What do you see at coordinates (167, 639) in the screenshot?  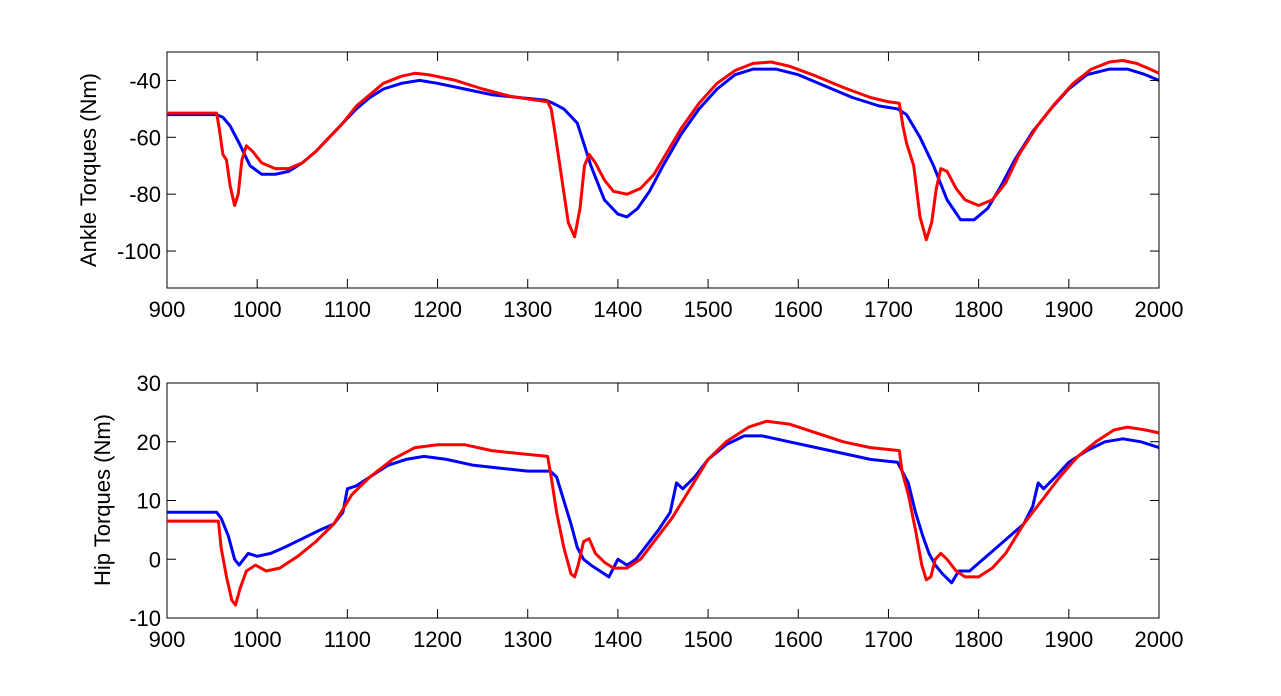 I see `hip-x-tick-label: 900` at bounding box center [167, 639].